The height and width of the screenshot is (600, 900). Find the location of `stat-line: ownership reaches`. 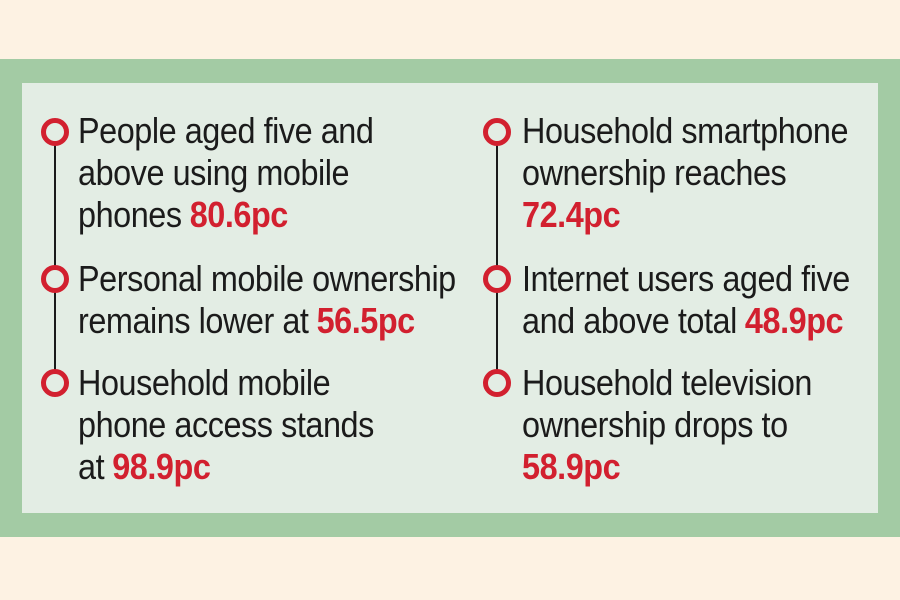

stat-line: ownership reaches is located at coordinates (689, 173).